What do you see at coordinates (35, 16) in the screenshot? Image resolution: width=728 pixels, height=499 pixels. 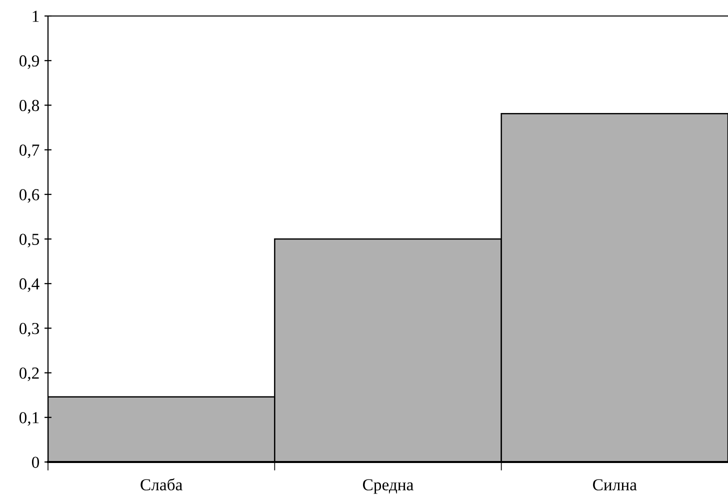 I see `y-tick-label: 1` at bounding box center [35, 16].